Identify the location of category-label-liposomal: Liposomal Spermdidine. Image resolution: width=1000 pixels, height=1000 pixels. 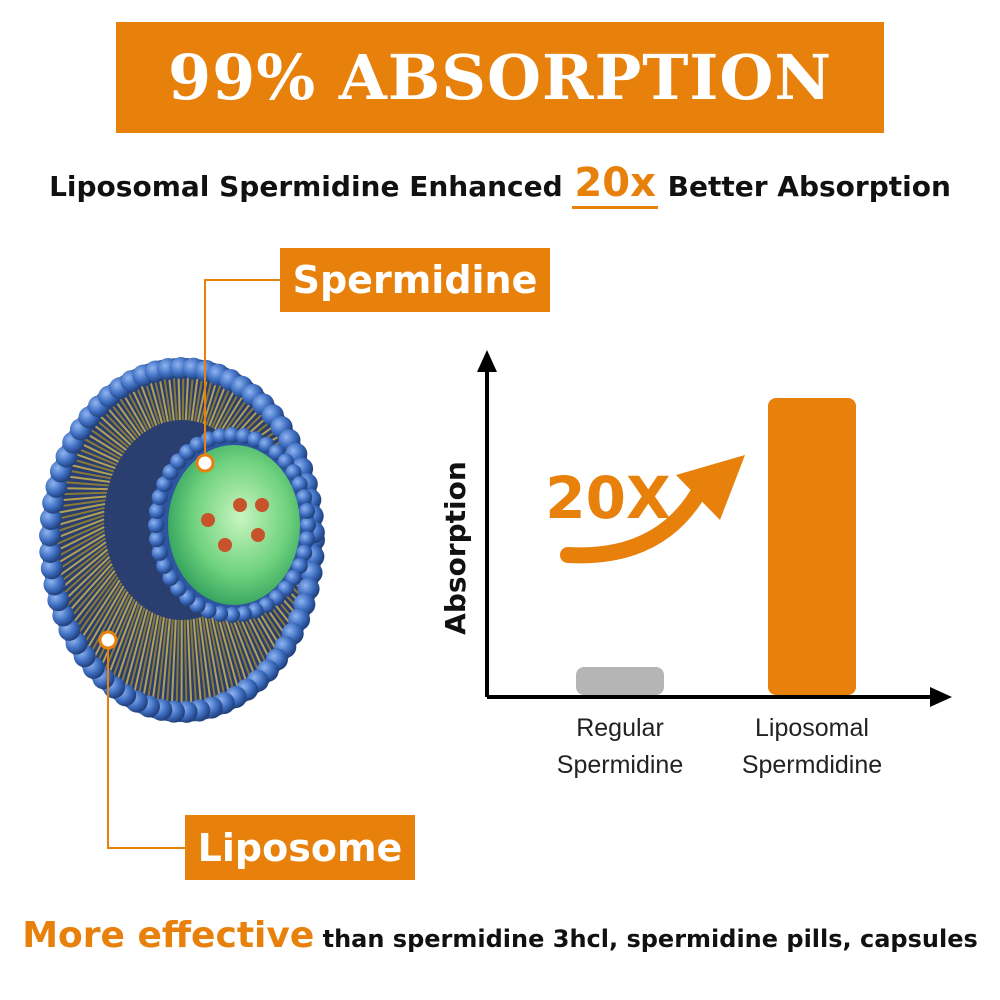
(812, 747).